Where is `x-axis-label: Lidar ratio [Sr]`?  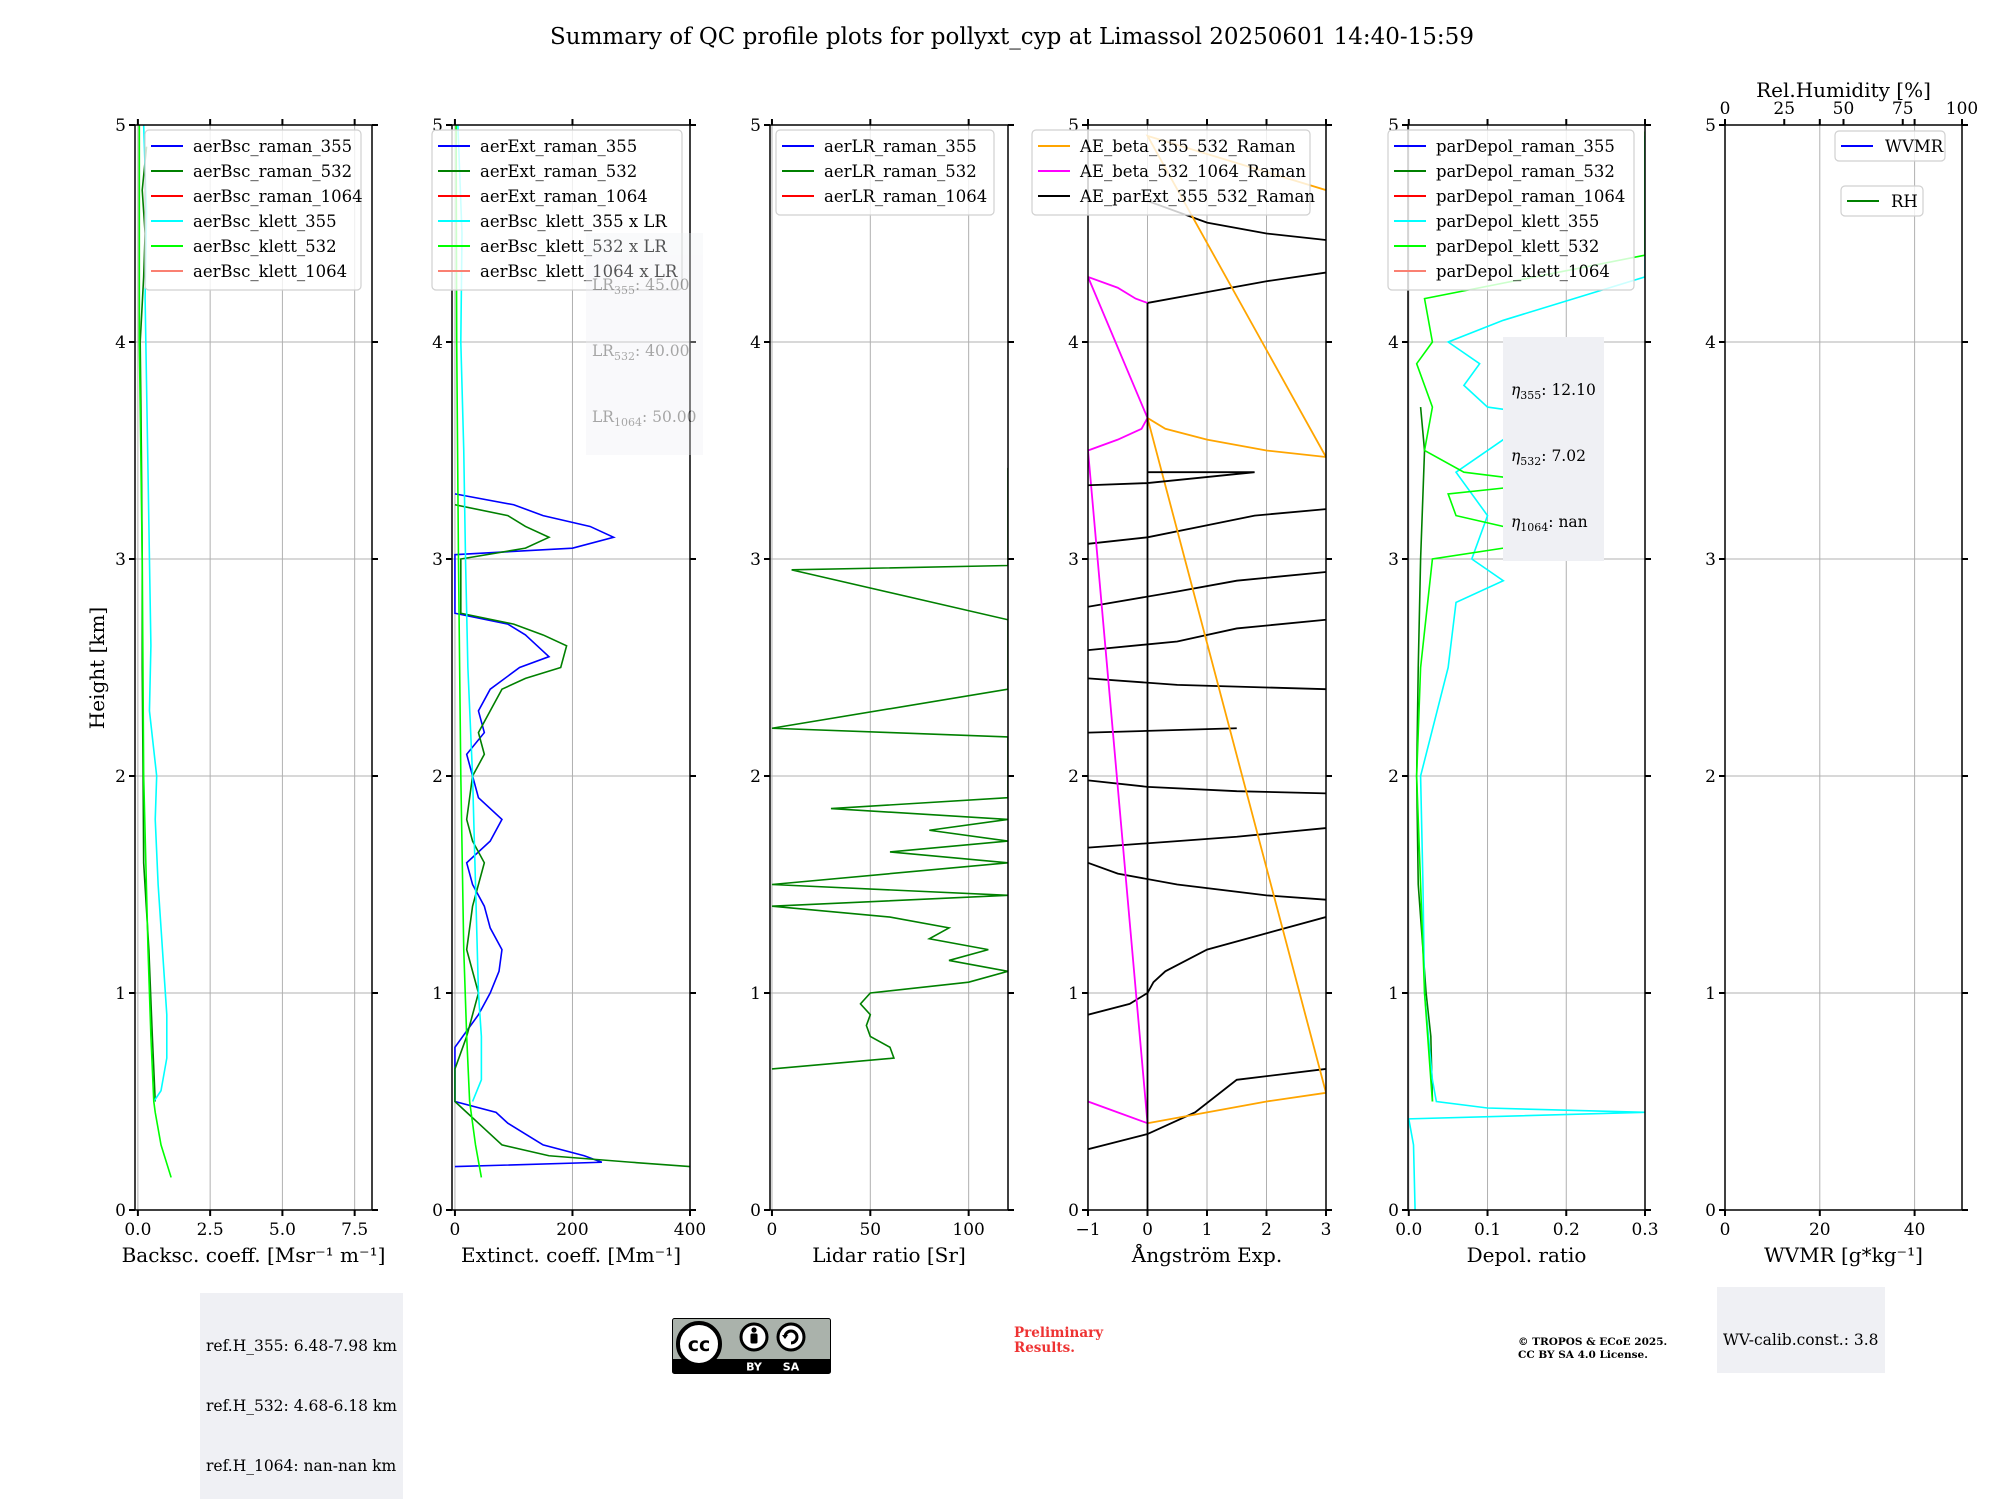 x-axis-label: Lidar ratio [Sr] is located at coordinates (889, 1255).